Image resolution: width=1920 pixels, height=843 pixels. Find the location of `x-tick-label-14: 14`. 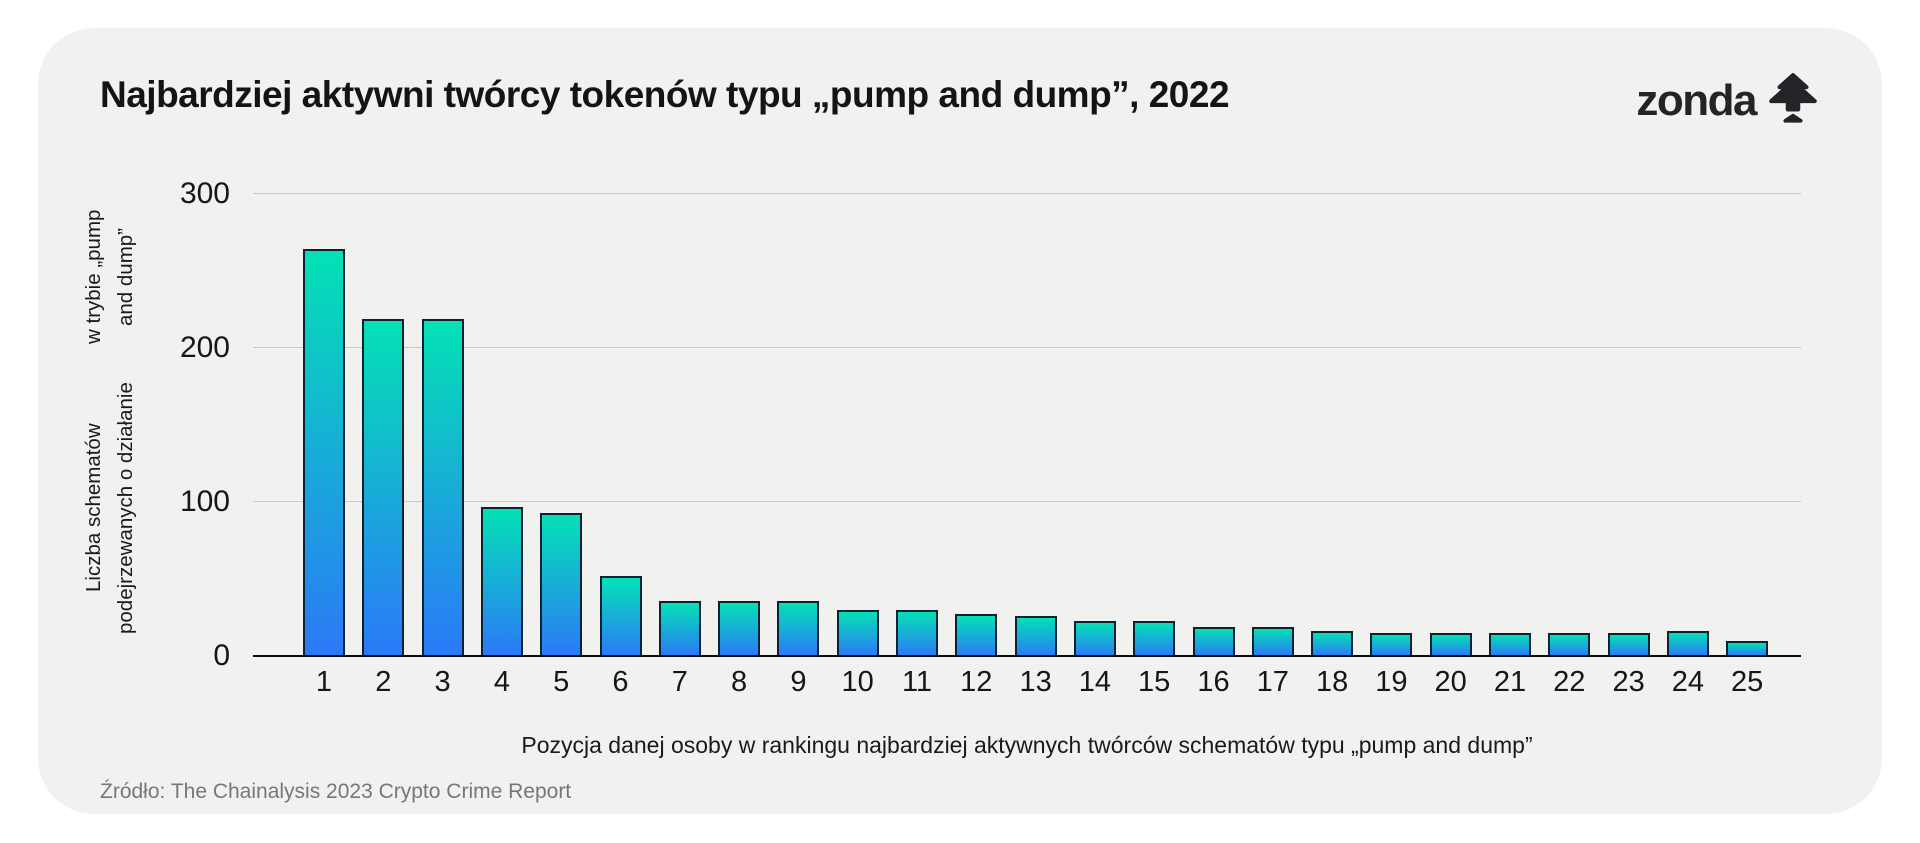

x-tick-label-14: 14 is located at coordinates (1095, 682).